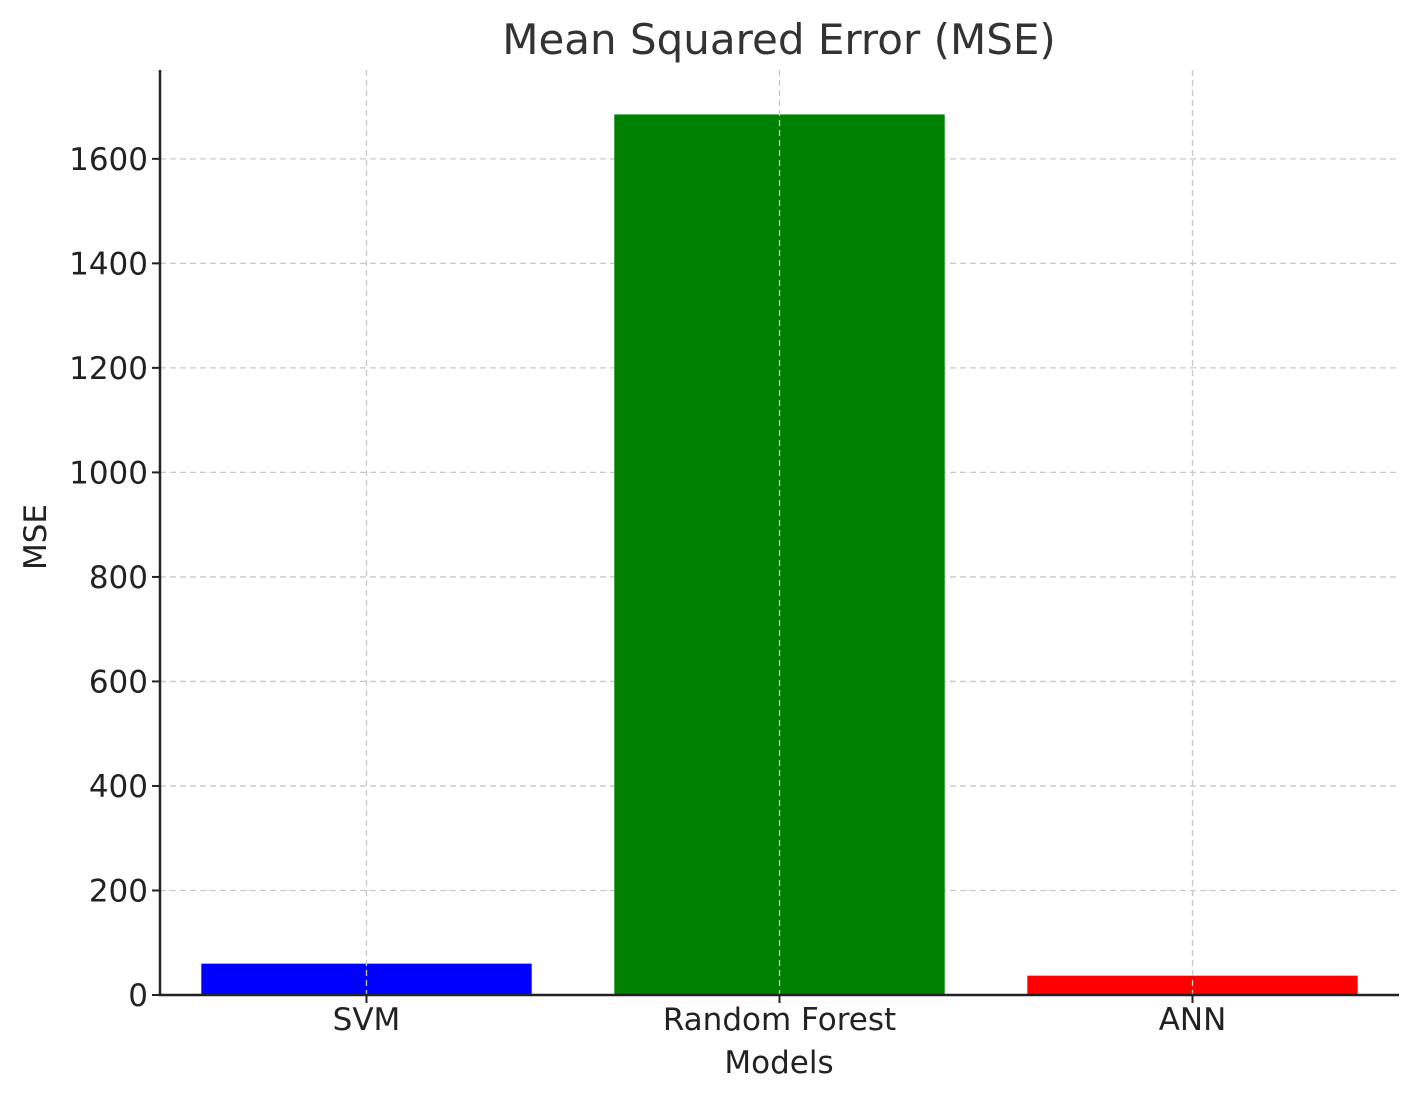 This screenshot has width=1418, height=1101. Describe the element at coordinates (108, 264) in the screenshot. I see `y-tick-label: 1400` at that location.